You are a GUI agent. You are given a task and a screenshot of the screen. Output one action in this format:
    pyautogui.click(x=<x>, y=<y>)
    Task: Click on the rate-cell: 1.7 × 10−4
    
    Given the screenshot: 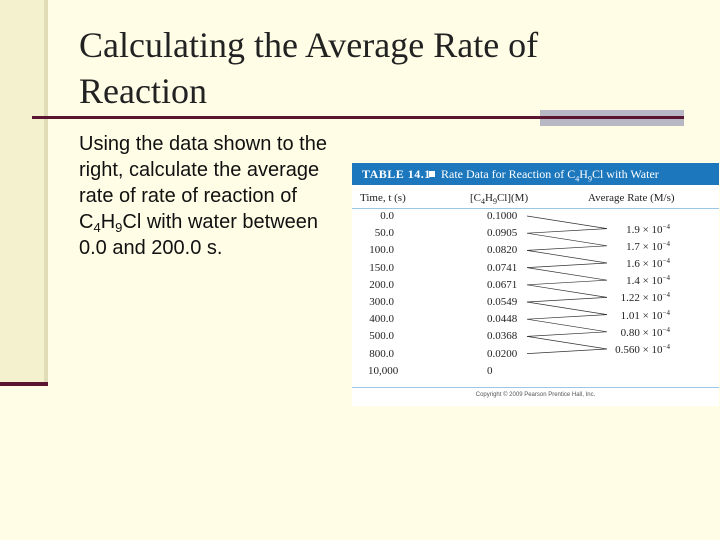 What is the action you would take?
    pyautogui.click(x=634, y=246)
    